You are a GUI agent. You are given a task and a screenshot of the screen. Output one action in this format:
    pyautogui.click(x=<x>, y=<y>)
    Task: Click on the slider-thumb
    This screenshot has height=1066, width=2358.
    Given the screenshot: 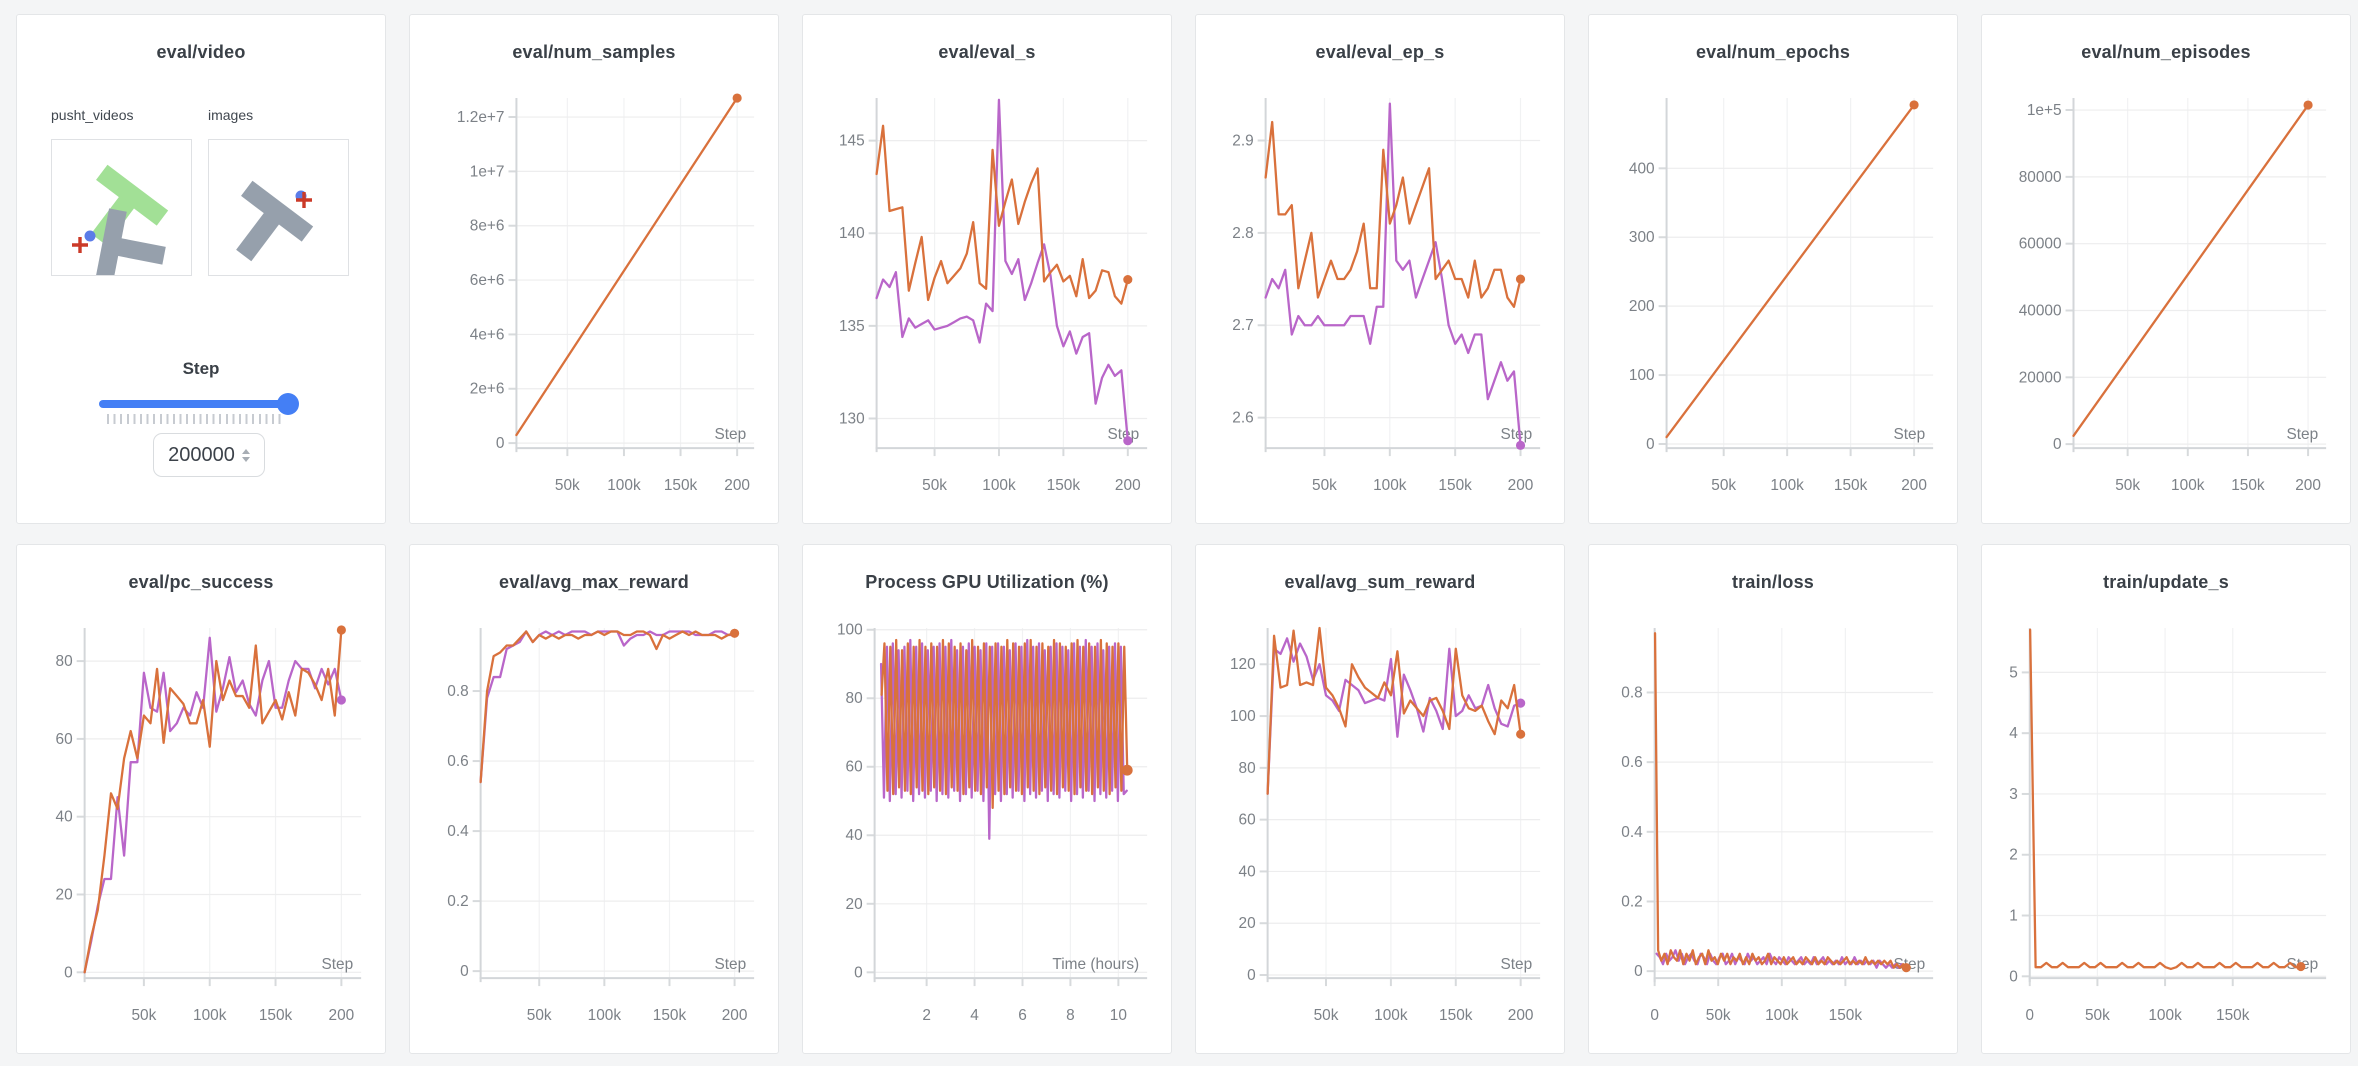 What is the action you would take?
    pyautogui.click(x=288, y=404)
    